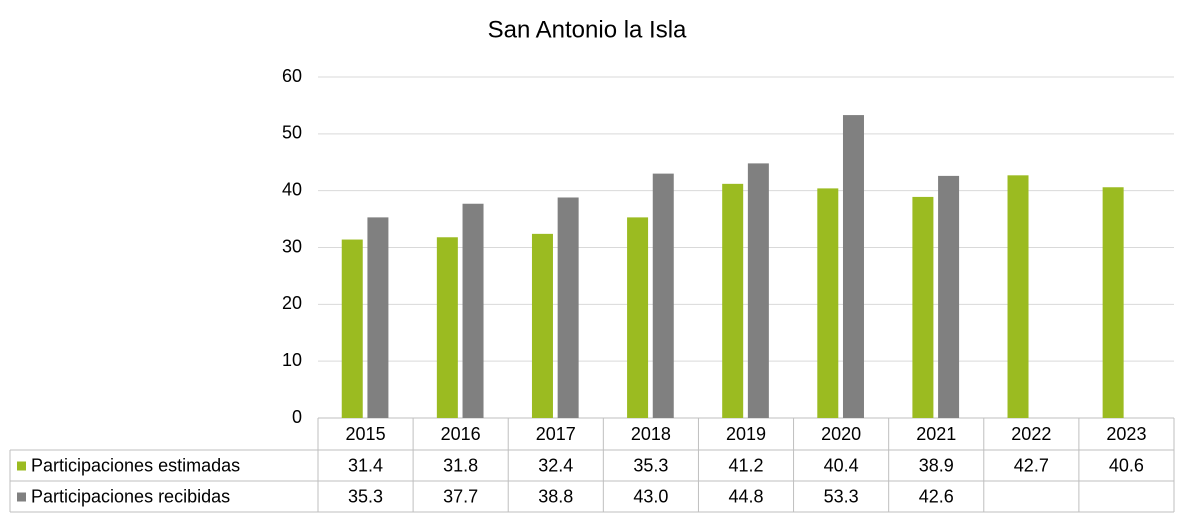 This screenshot has width=1180, height=520. What do you see at coordinates (555, 465) in the screenshot?
I see `table-value: 32.4` at bounding box center [555, 465].